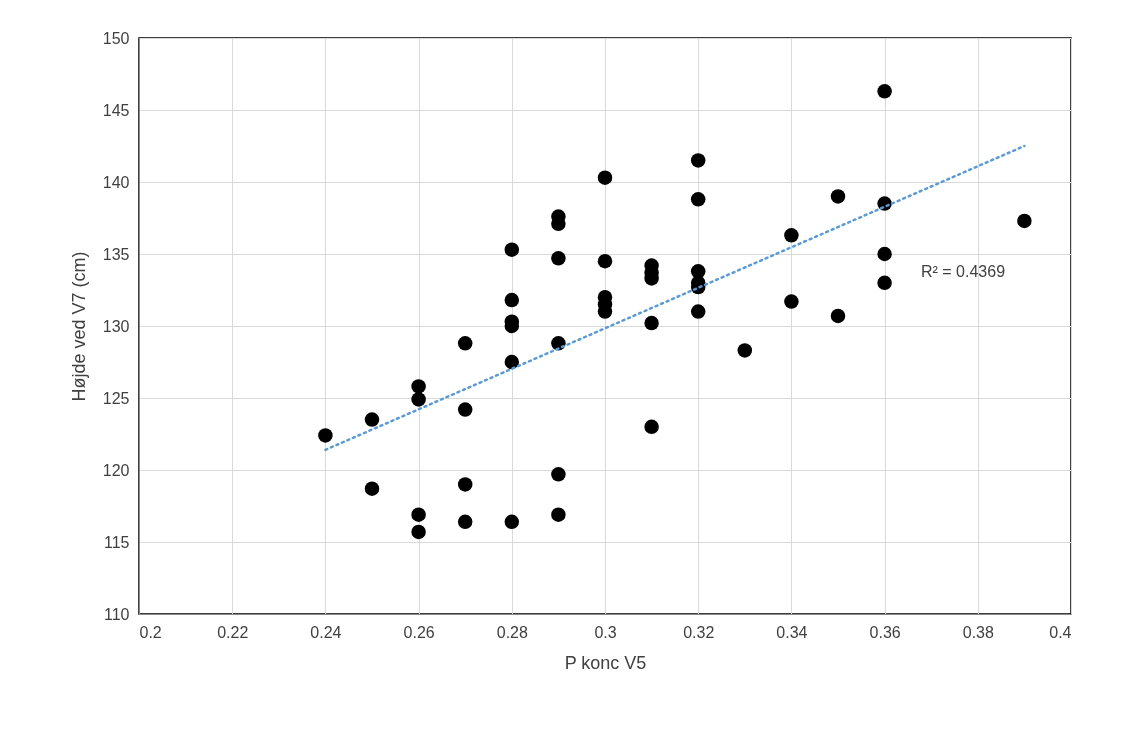 This screenshot has height=741, width=1128. What do you see at coordinates (233, 632) in the screenshot?
I see `x-tick-label: 0.22` at bounding box center [233, 632].